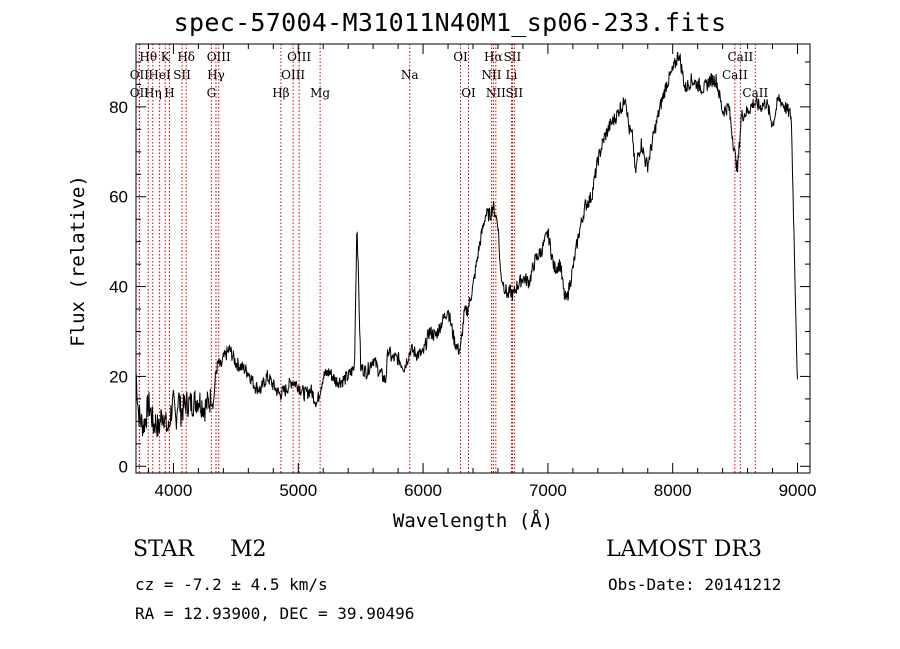 This screenshot has width=900, height=649. Describe the element at coordinates (153, 93) in the screenshot. I see `line-label: Hη` at that location.